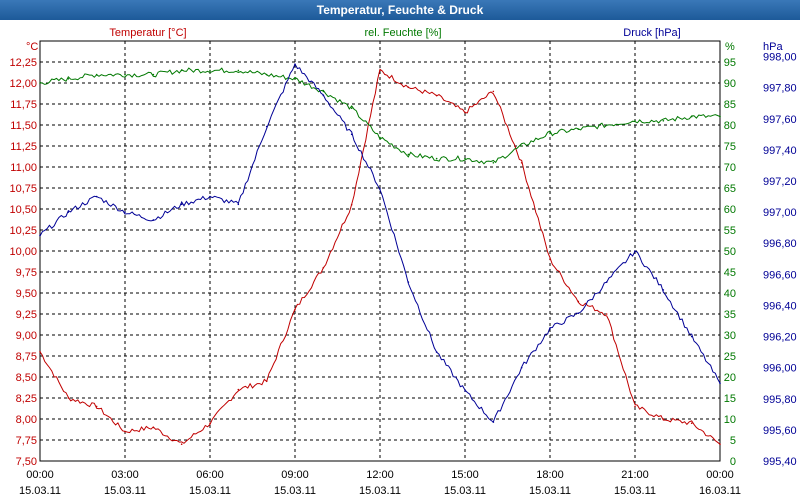 Image resolution: width=800 pixels, height=500 pixels. Describe the element at coordinates (780, 182) in the screenshot. I see `y-tick-pressure: 997,20` at that location.